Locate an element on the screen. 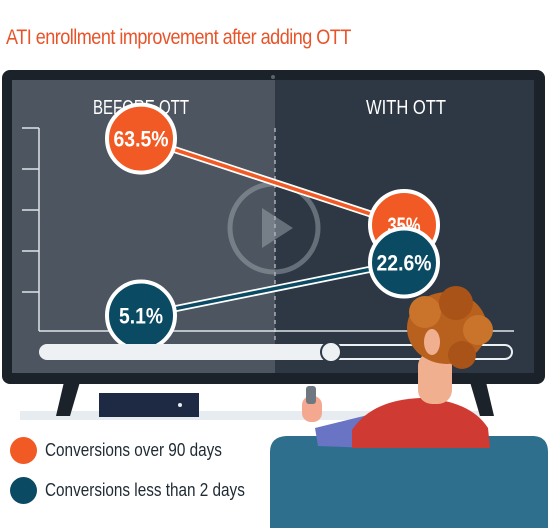  legend-item-over-90-days: Conversions over 90 days is located at coordinates (131, 450).